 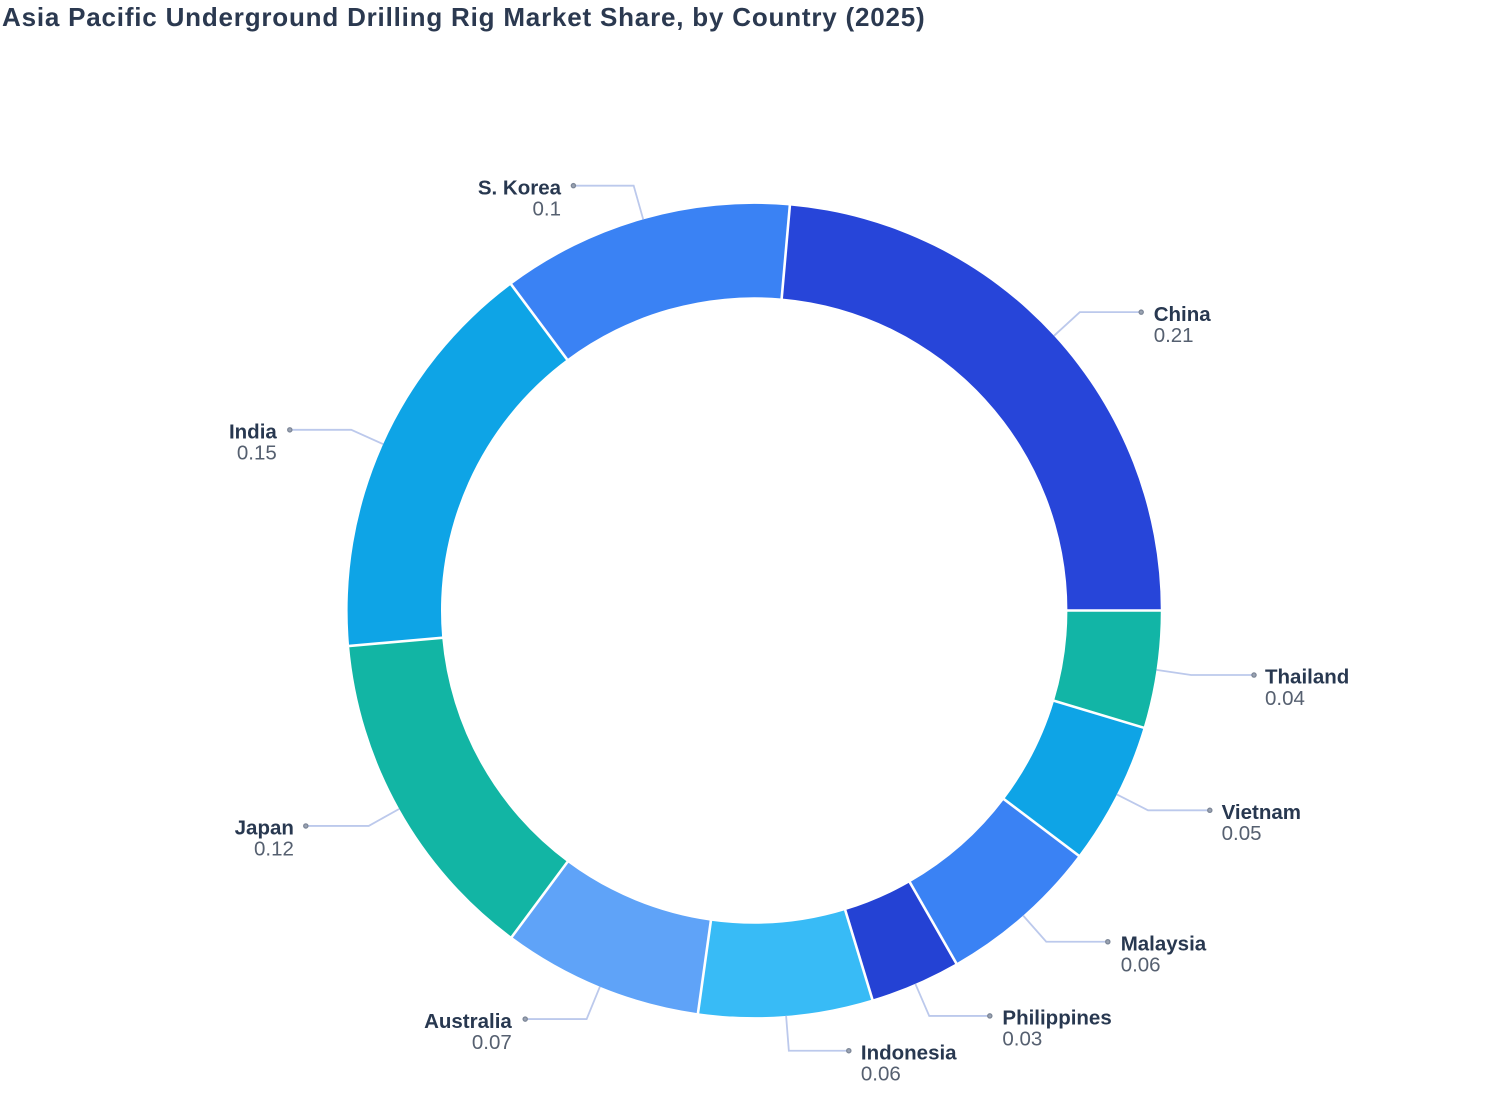 What do you see at coordinates (1285, 698) in the screenshot?
I see `svg-text: 0.04` at bounding box center [1285, 698].